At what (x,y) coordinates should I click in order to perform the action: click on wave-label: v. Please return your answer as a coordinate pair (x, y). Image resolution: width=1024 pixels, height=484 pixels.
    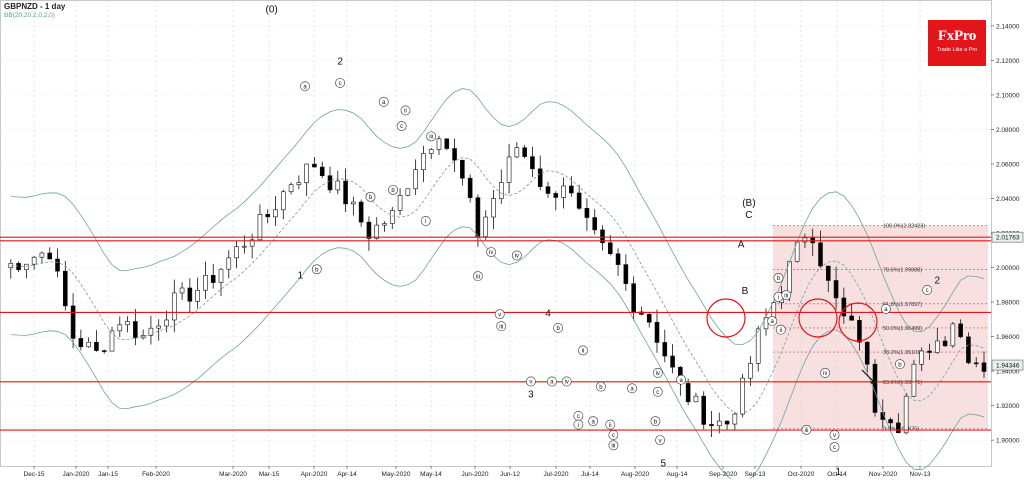
    Looking at the image, I should click on (499, 315).